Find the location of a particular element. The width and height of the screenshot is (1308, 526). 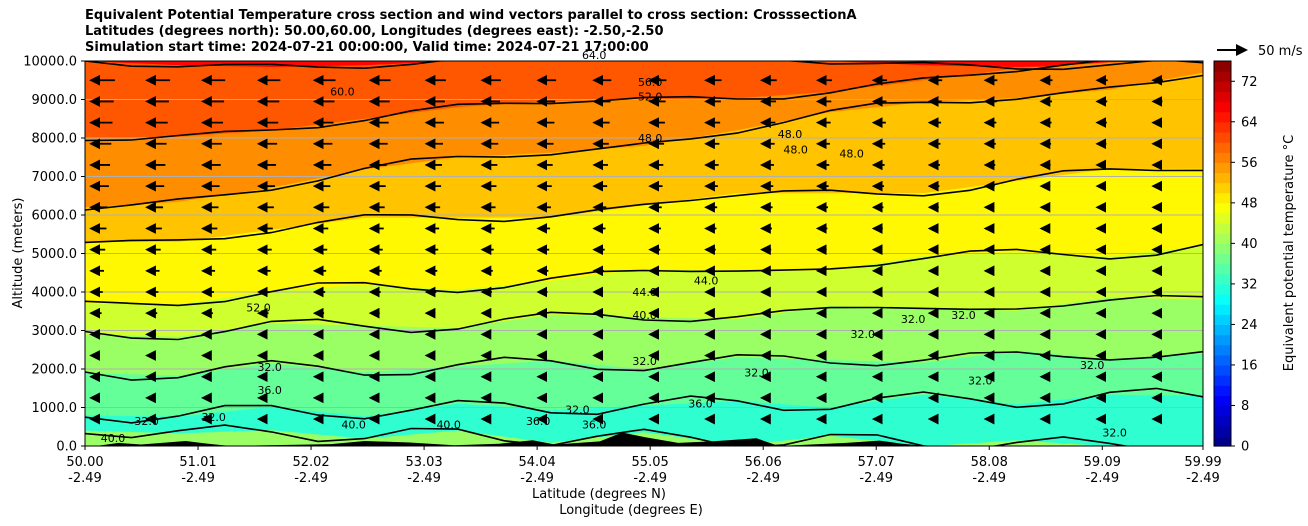

colorbar-frame is located at coordinates (1222, 253).